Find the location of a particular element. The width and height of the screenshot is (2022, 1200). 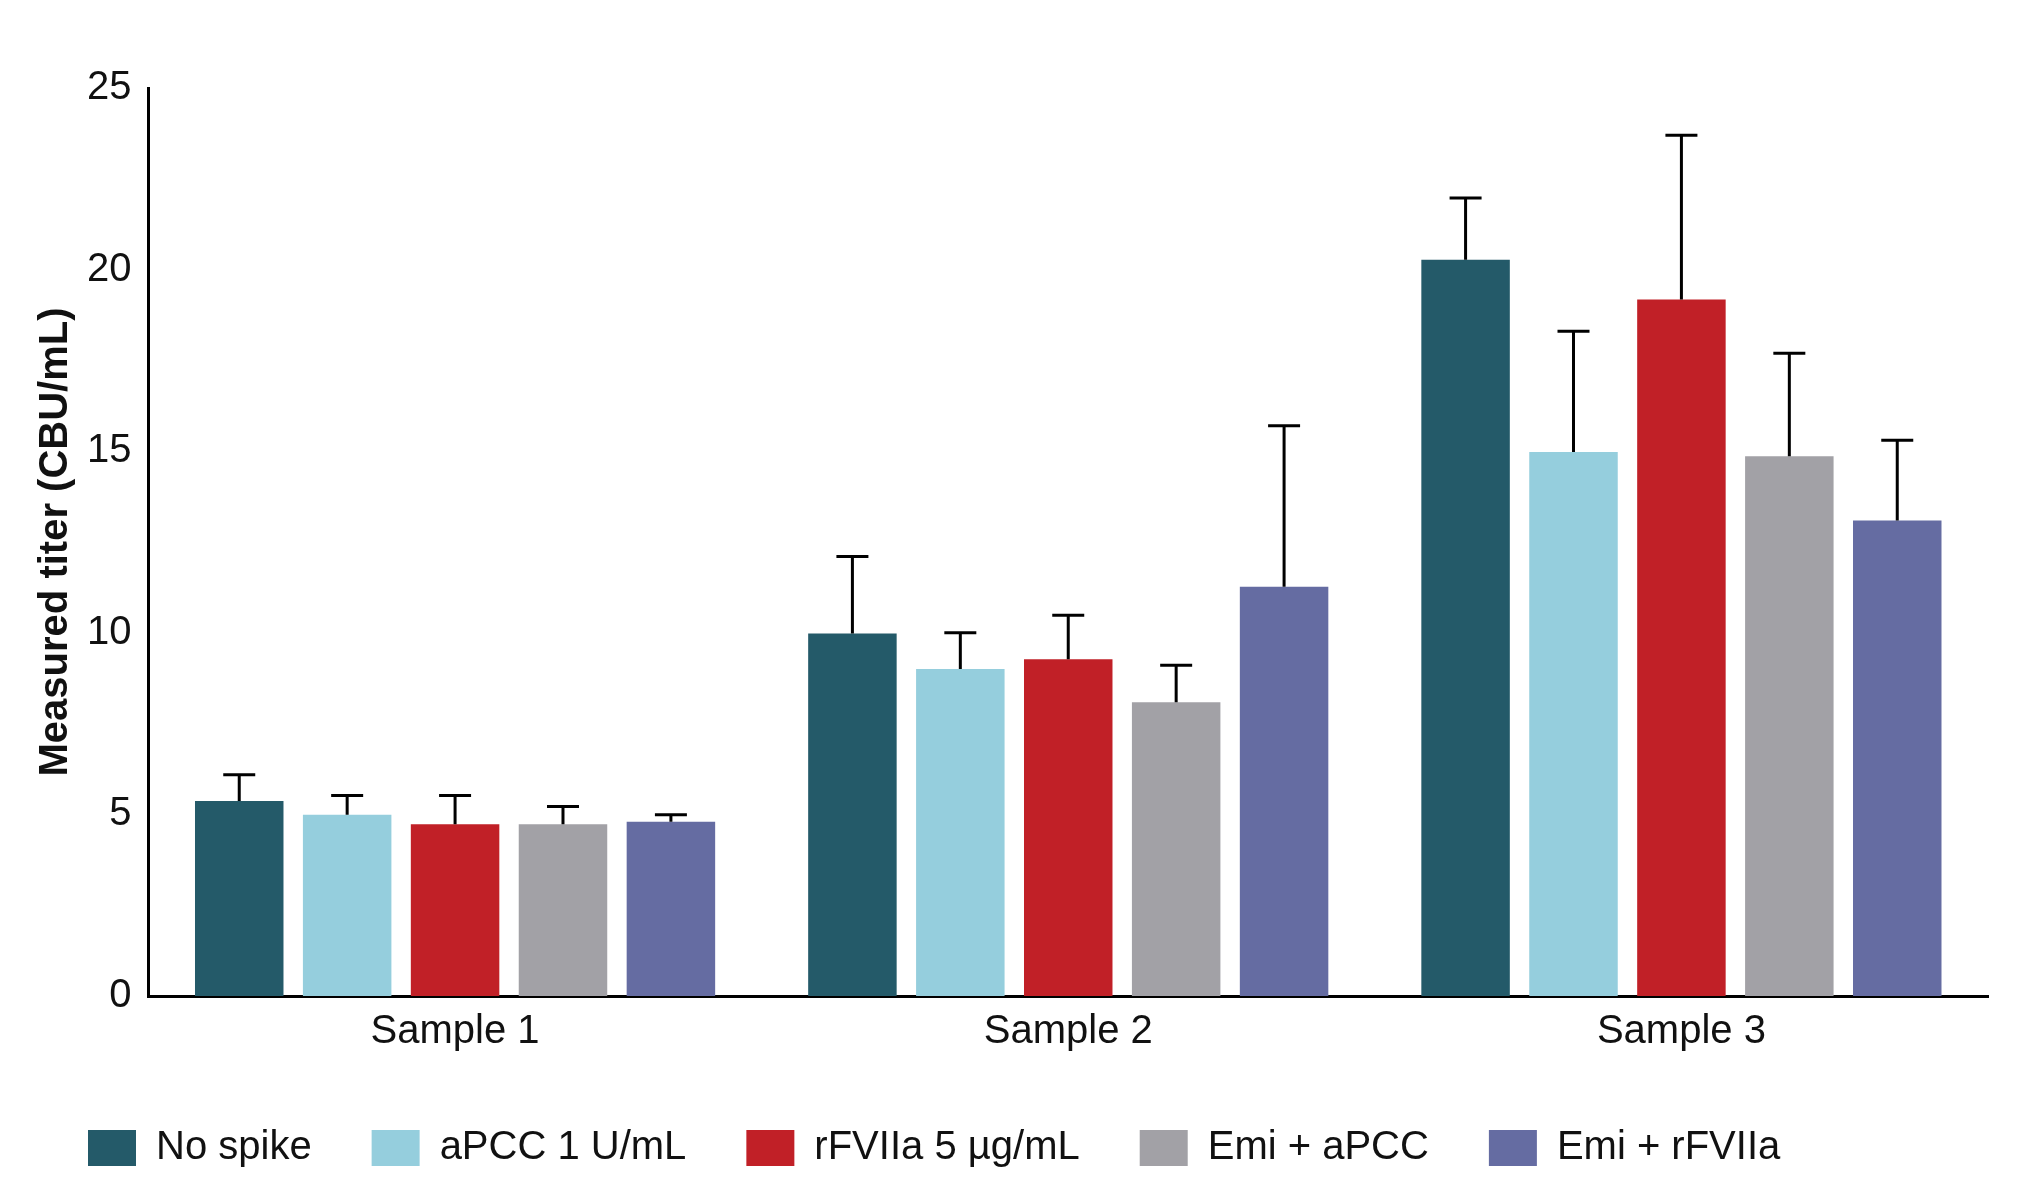

legend-label: Emi + aPCC is located at coordinates (1318, 1145).